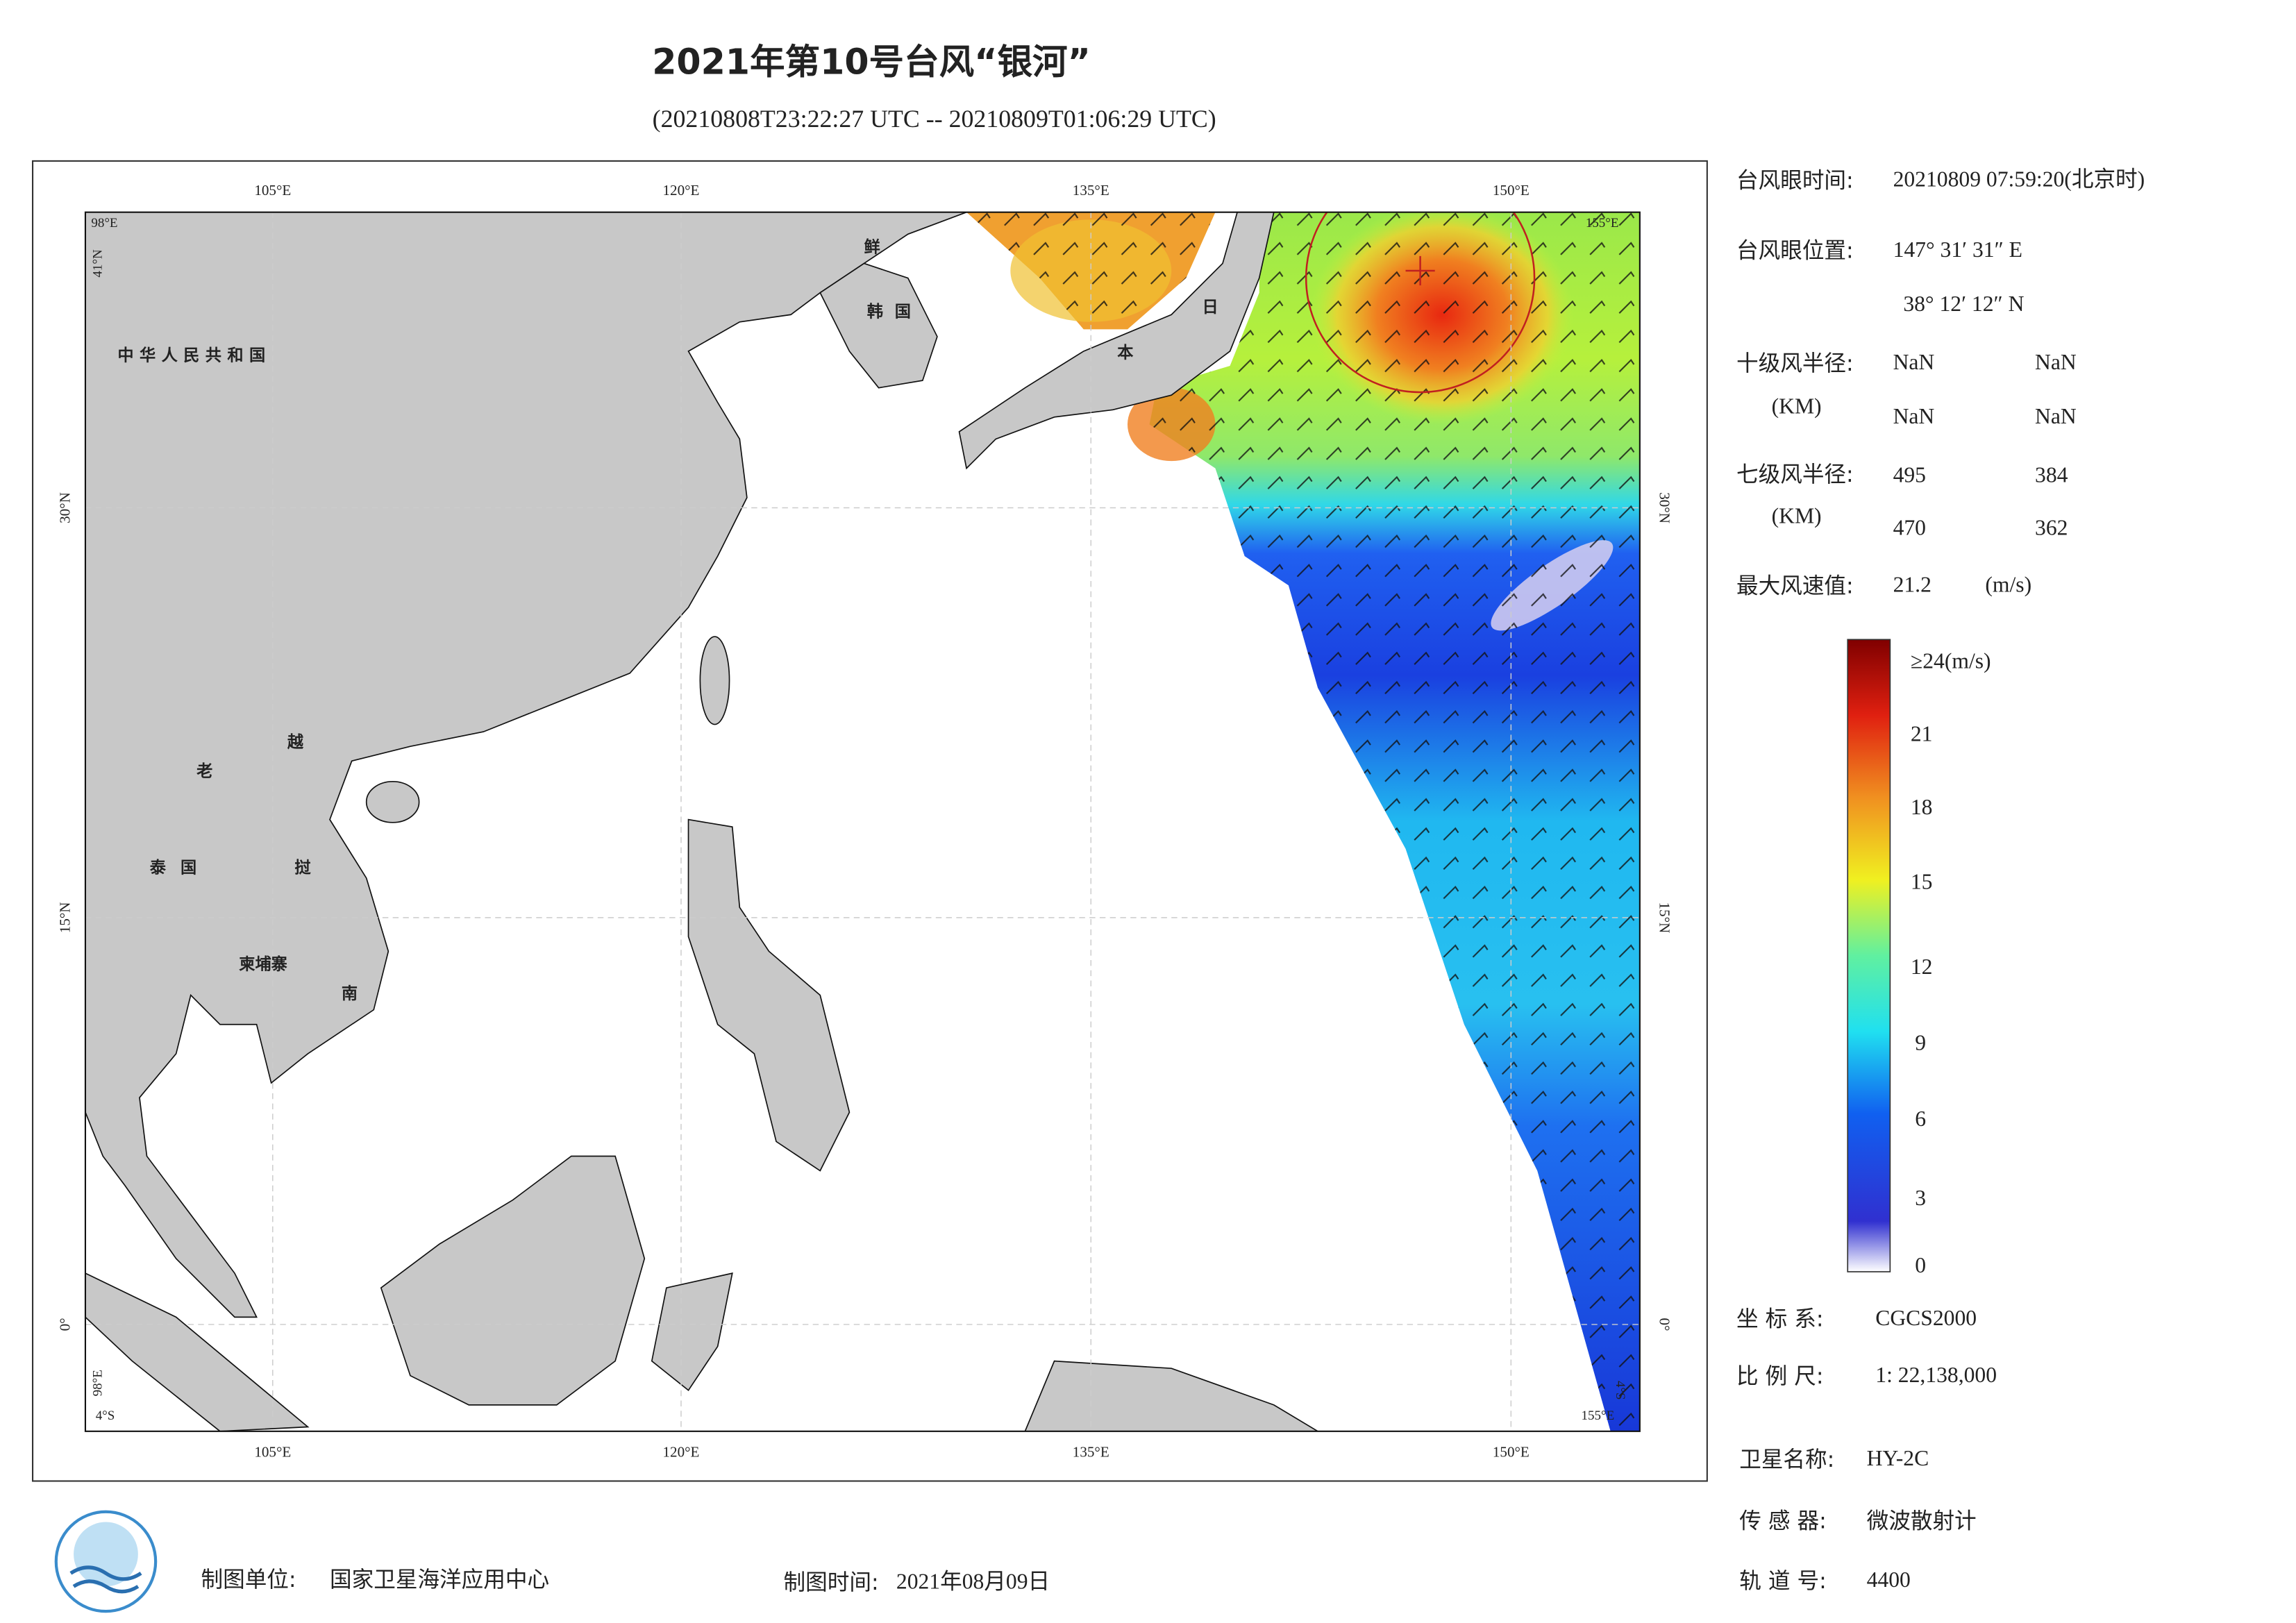  I want to click on country-label: 中华人民共和国, so click(194, 355).